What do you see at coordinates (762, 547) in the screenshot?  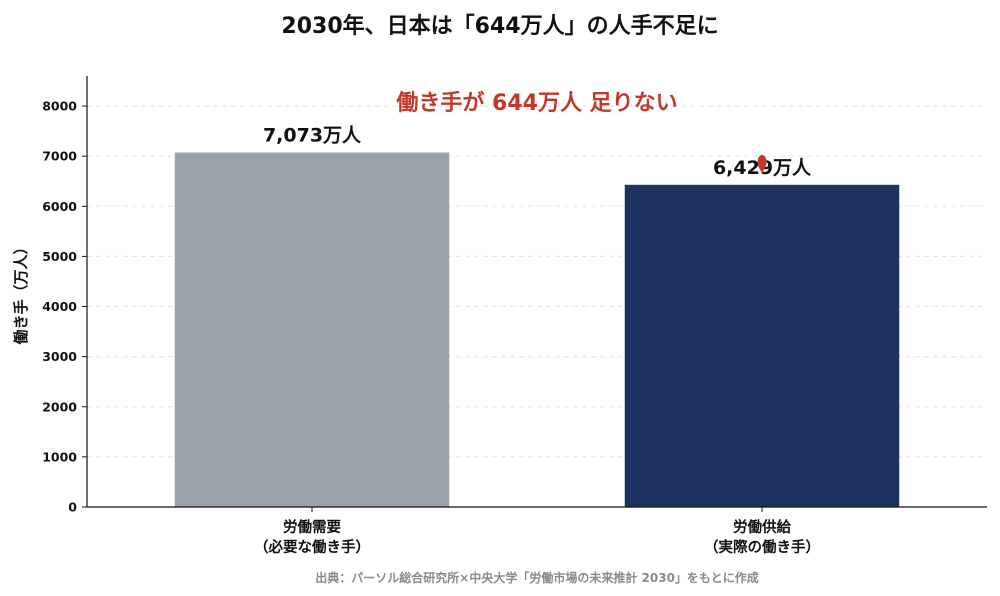 I see `category-label: （実際の働き手）` at bounding box center [762, 547].